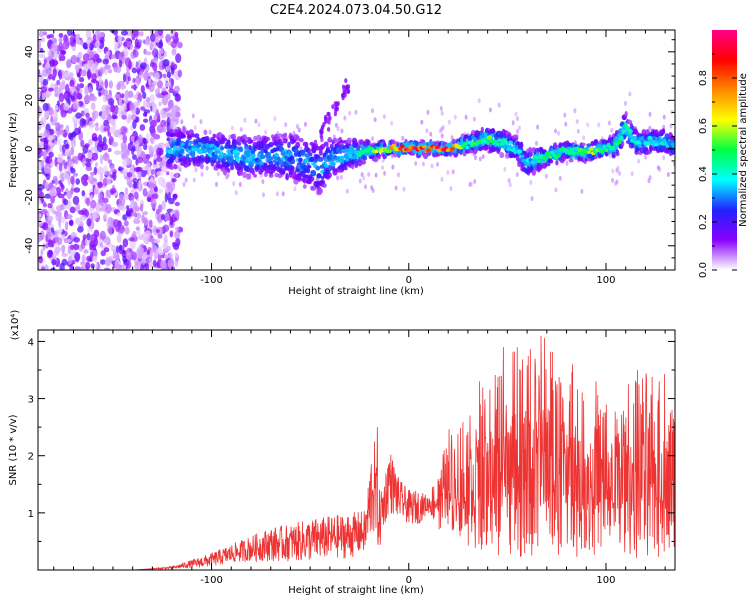 The width and height of the screenshot is (750, 600). What do you see at coordinates (703, 270) in the screenshot?
I see `colorbar-tick-label: 0.0` at bounding box center [703, 270].